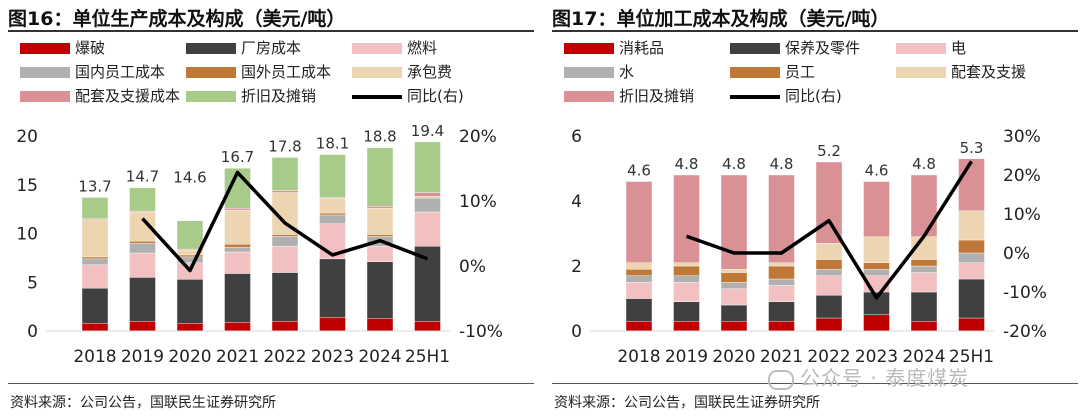 The height and width of the screenshot is (416, 1080). Describe the element at coordinates (1022, 215) in the screenshot. I see `y2-tick-label: 10%` at that location.